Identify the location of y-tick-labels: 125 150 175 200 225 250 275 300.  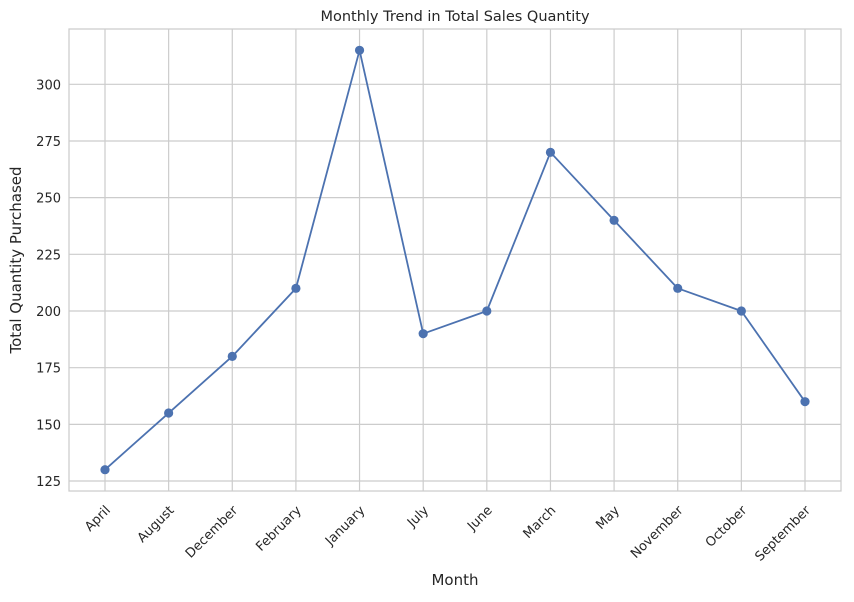
(48, 284).